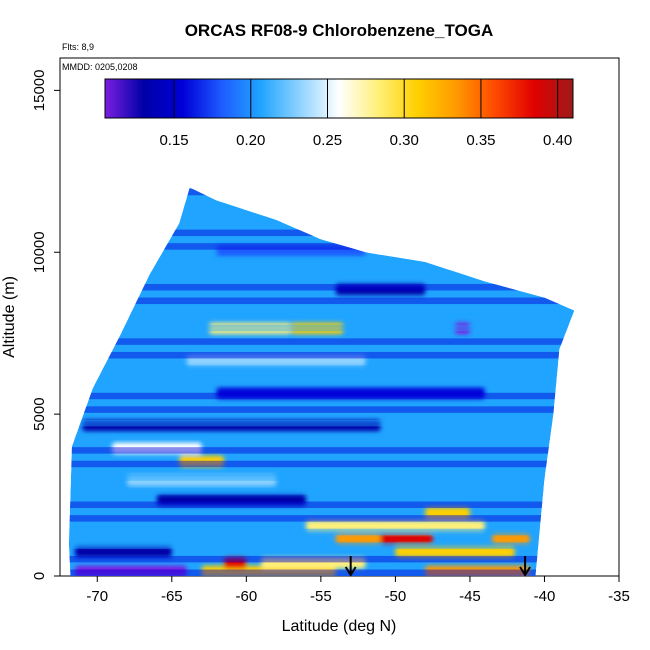  Describe the element at coordinates (172, 596) in the screenshot. I see `x-tick-label: -65` at that location.